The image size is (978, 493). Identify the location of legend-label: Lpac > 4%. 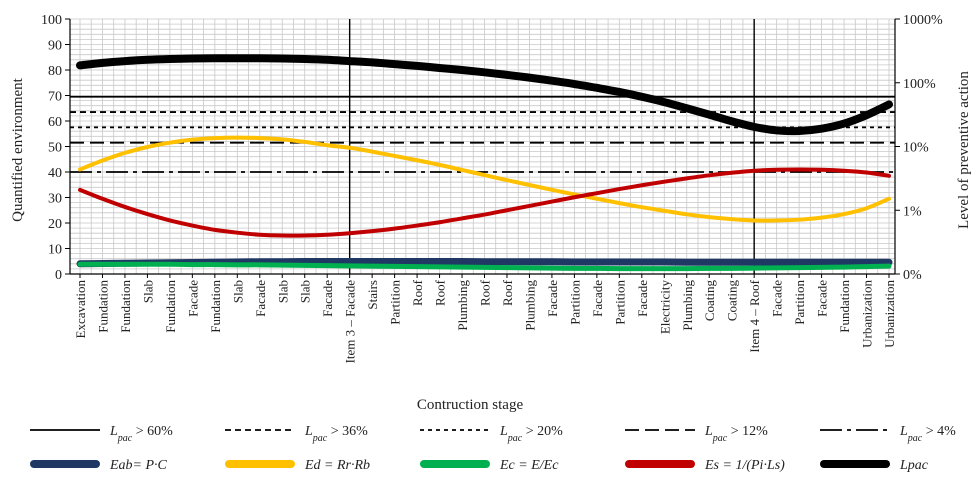
(927, 434).